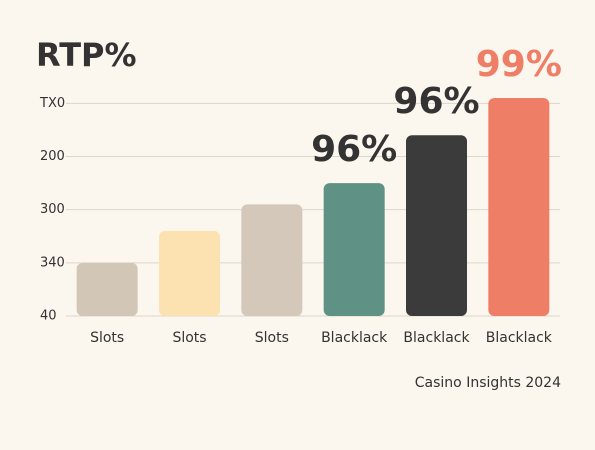 Image resolution: width=595 pixels, height=450 pixels. I want to click on y-tick-label: TX0, so click(52, 103).